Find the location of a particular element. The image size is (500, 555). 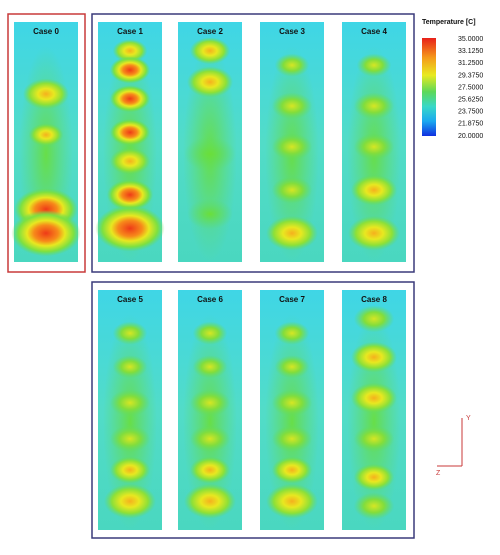

colorbar is located at coordinates (429, 87).